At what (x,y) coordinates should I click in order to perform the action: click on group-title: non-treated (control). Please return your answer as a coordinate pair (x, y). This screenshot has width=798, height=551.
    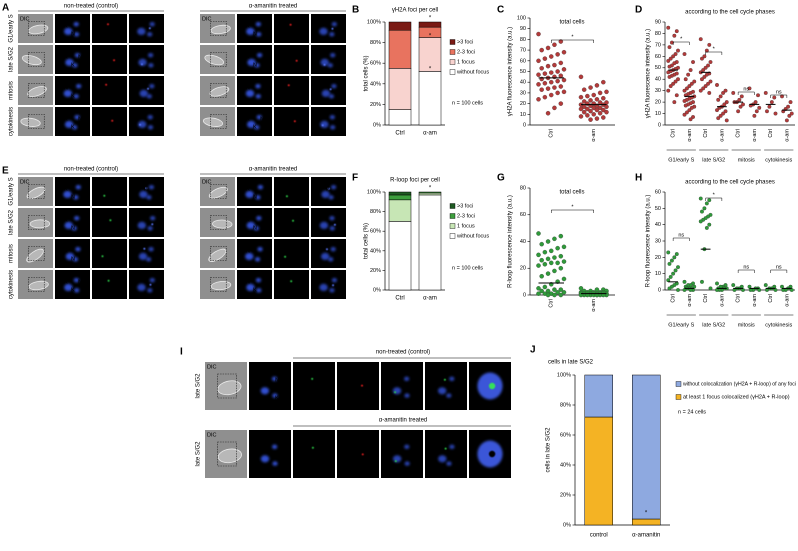
    Looking at the image, I should click on (91, 170).